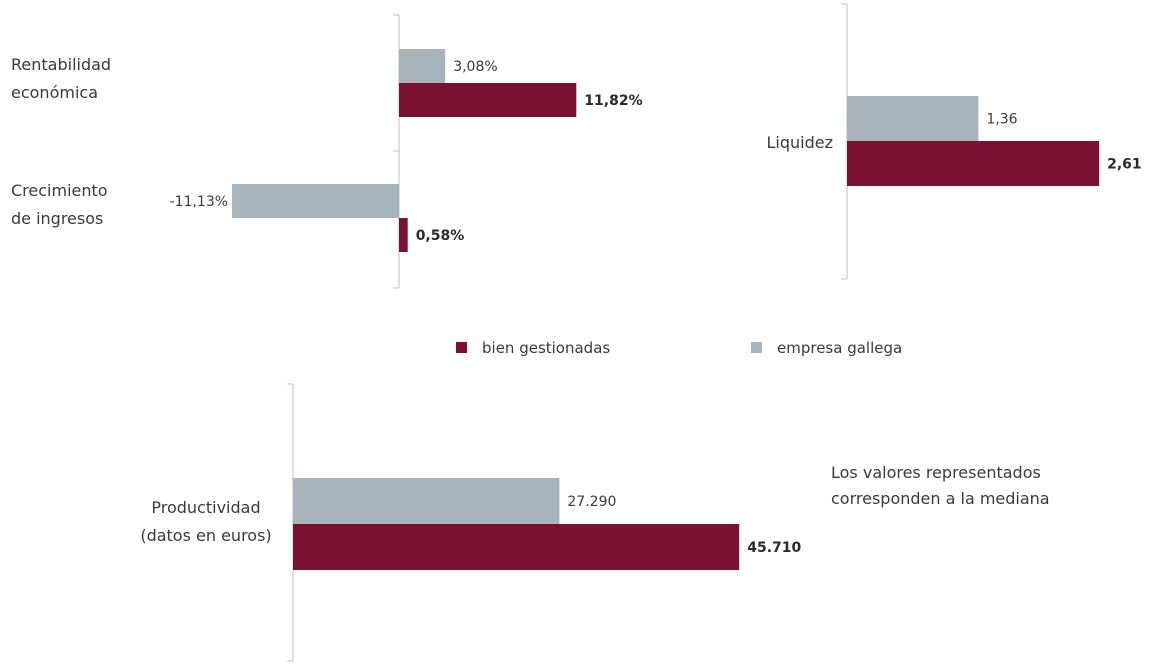 This screenshot has height=664, width=1154. Describe the element at coordinates (940, 498) in the screenshot. I see `note-line: corresponden a la mediana` at that location.